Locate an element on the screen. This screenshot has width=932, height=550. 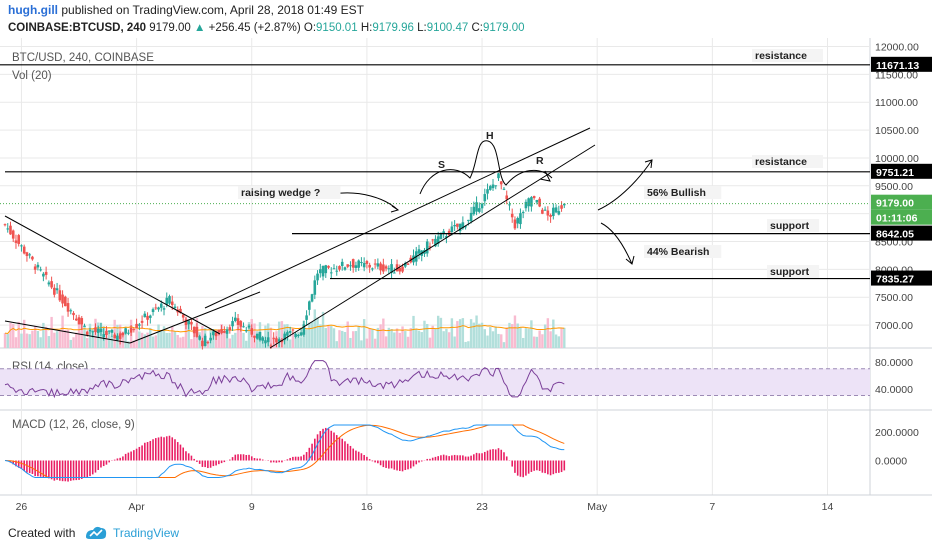
head-shoulders-curve is located at coordinates (486, 167).